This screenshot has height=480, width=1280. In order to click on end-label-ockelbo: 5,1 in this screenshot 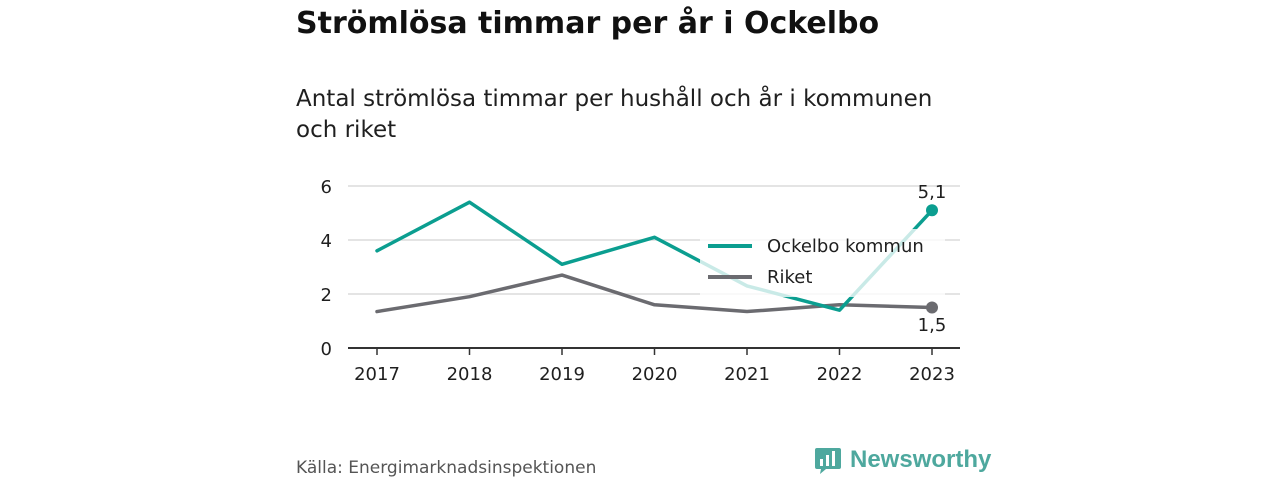, I will do `click(932, 192)`.